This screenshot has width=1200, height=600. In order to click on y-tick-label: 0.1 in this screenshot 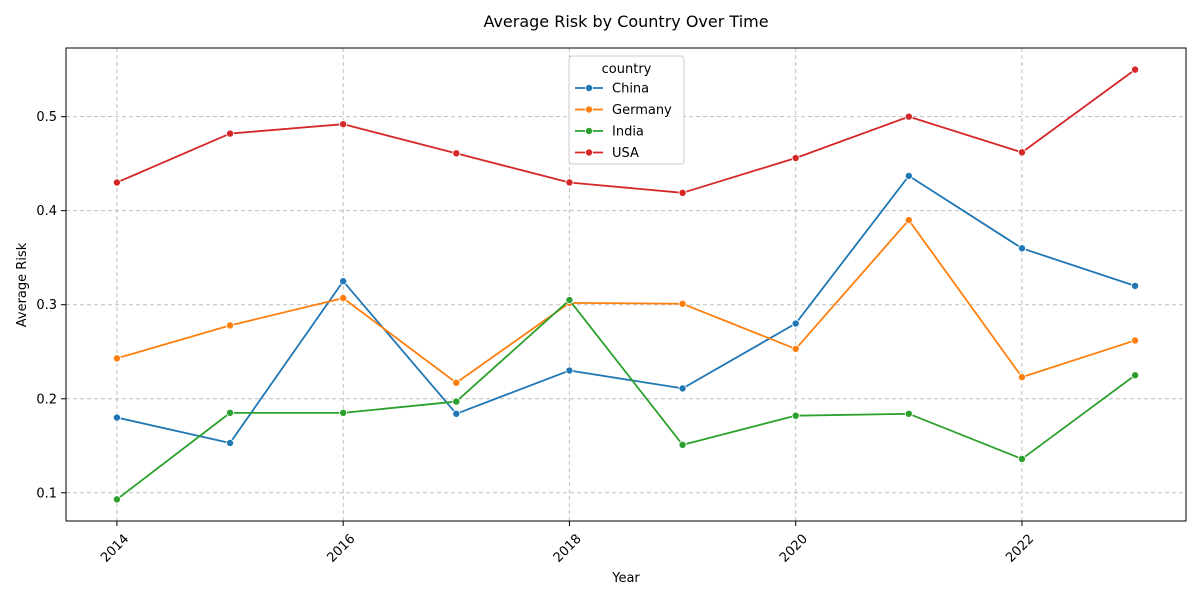, I will do `click(46, 493)`.